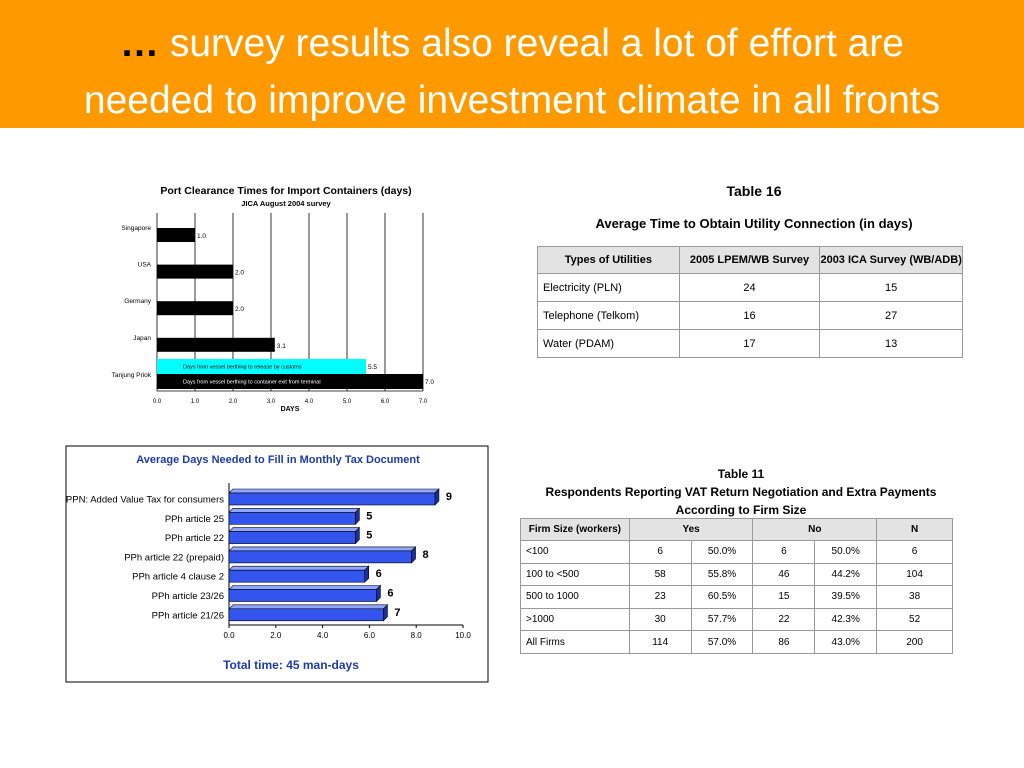 The image size is (1024, 768). What do you see at coordinates (608, 260) in the screenshot?
I see `table16-col-utilities: Types of Utilities` at bounding box center [608, 260].